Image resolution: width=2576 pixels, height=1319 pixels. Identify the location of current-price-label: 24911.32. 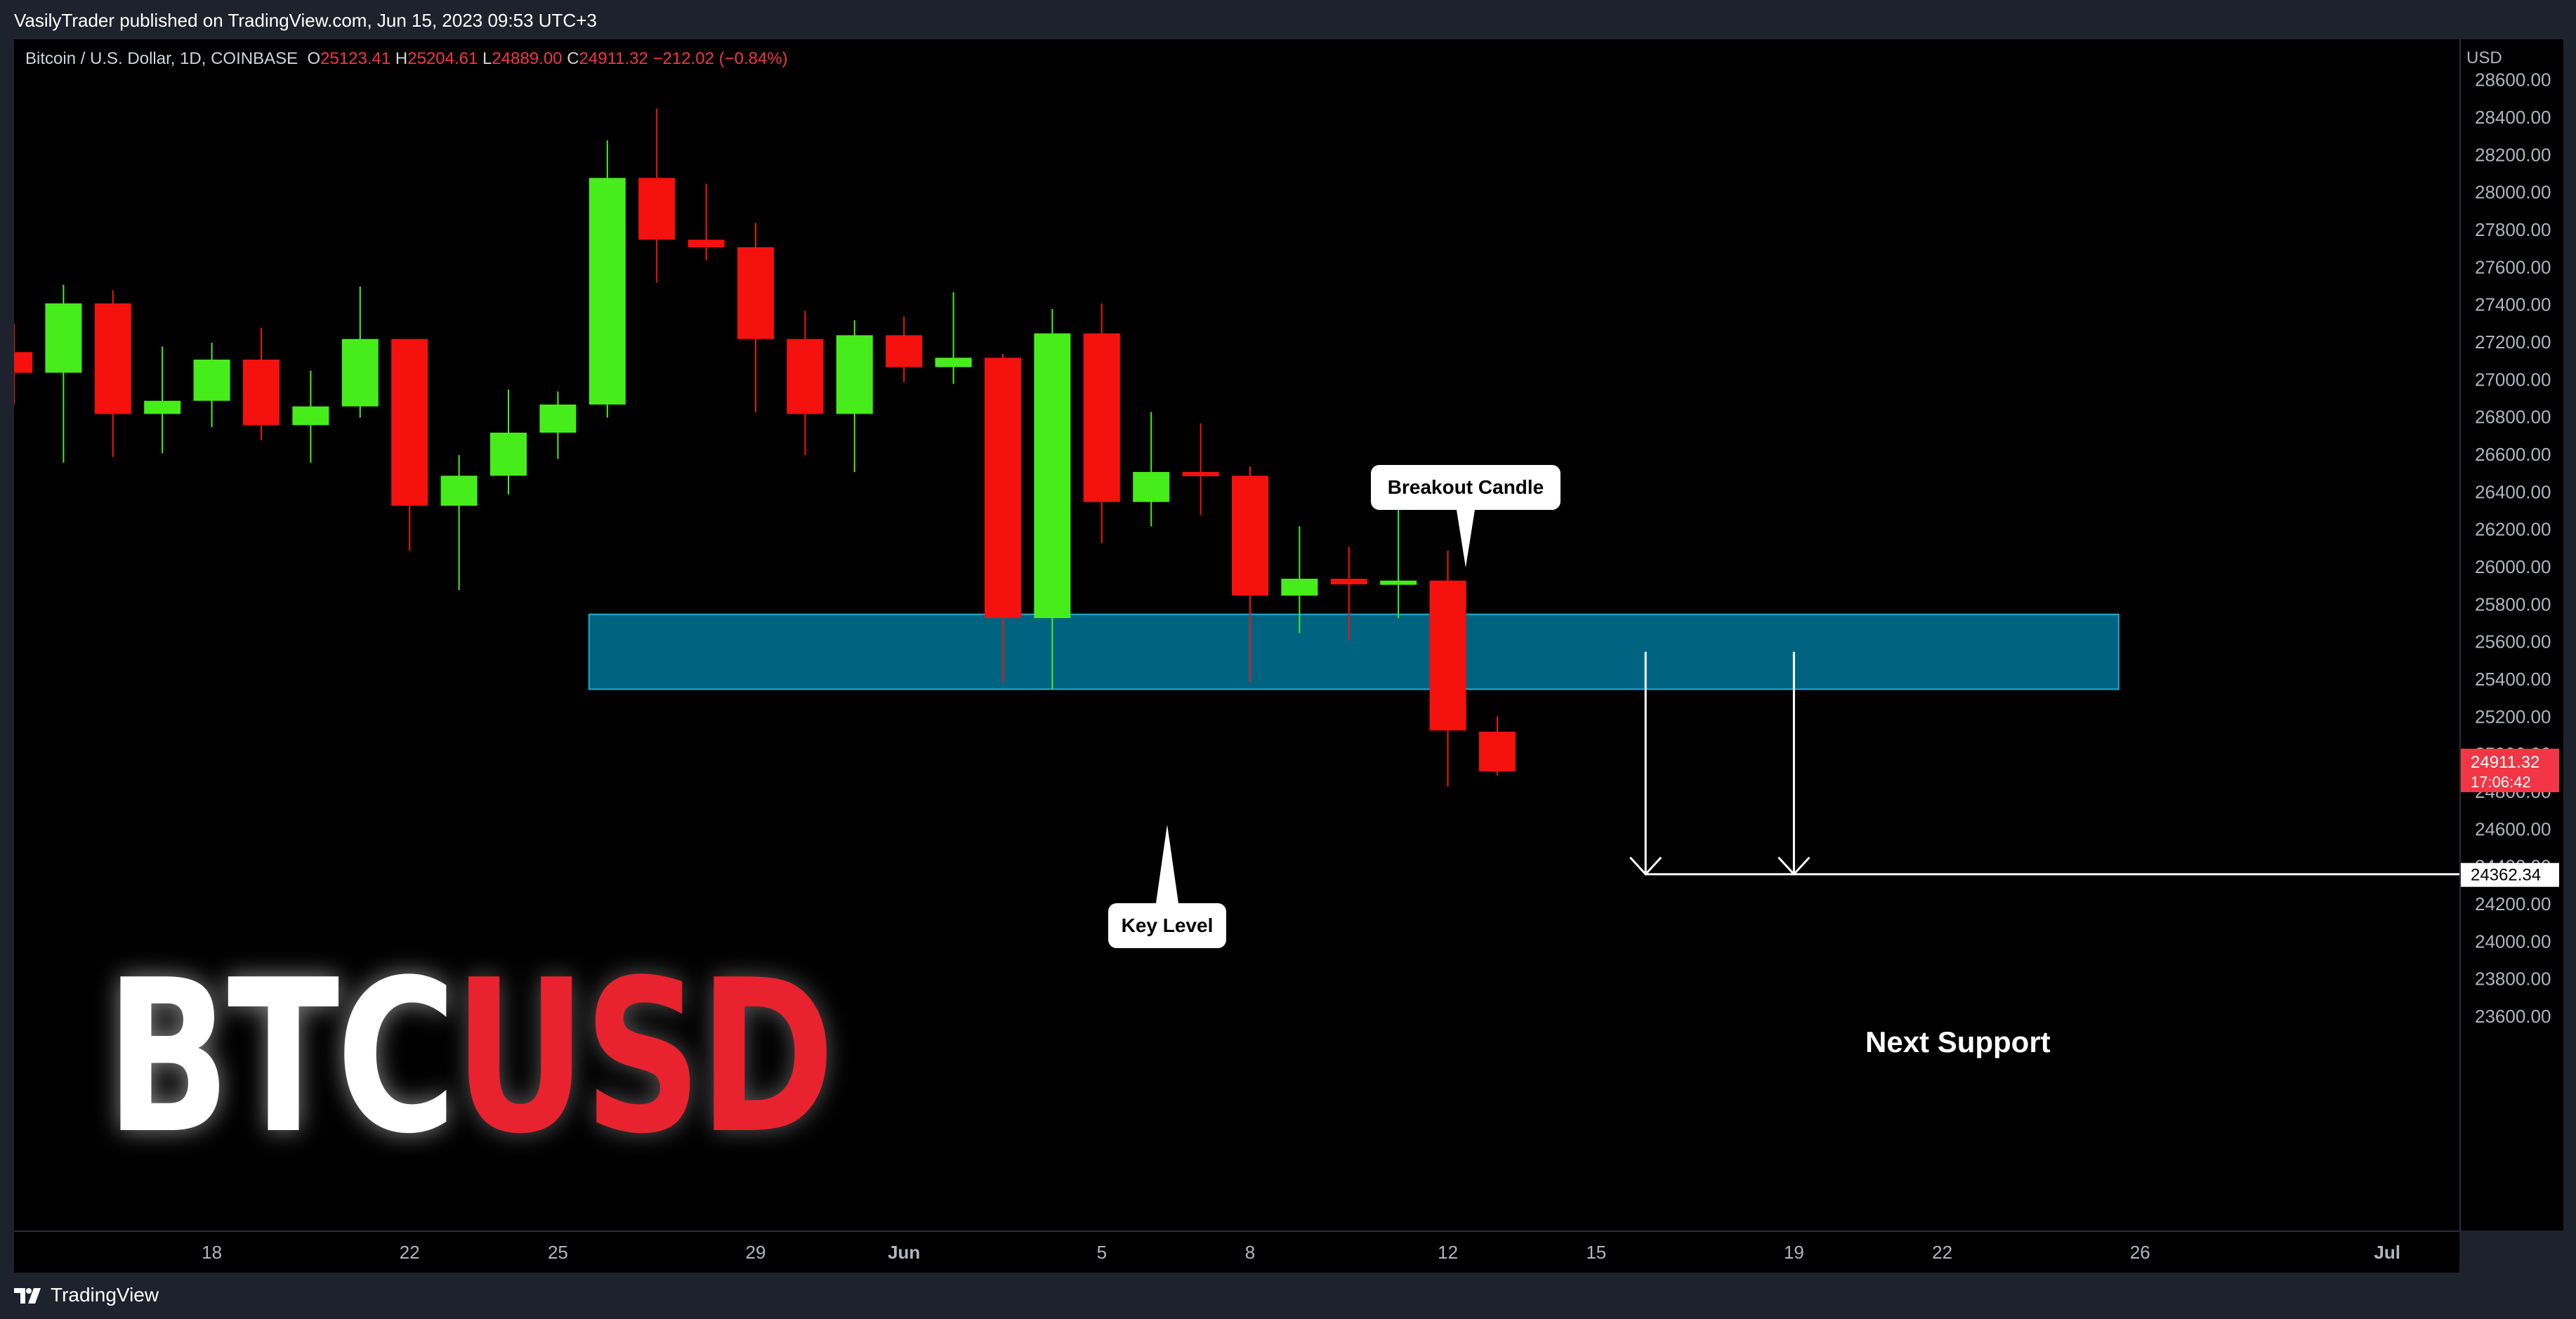
(2505, 762).